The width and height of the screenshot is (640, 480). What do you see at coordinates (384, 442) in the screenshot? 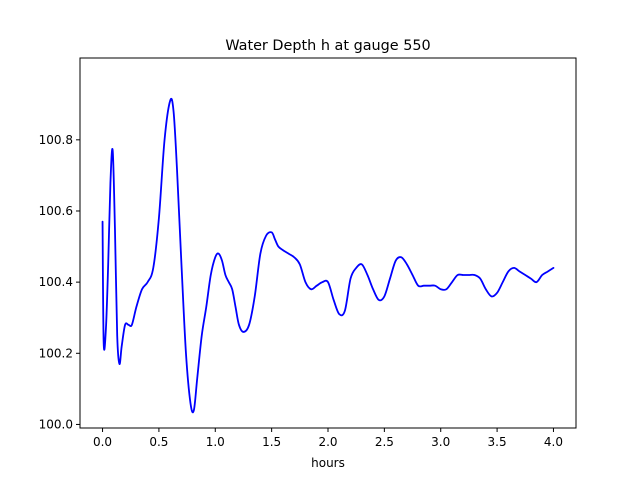
I see `x-tick-label: 2.5` at bounding box center [384, 442].